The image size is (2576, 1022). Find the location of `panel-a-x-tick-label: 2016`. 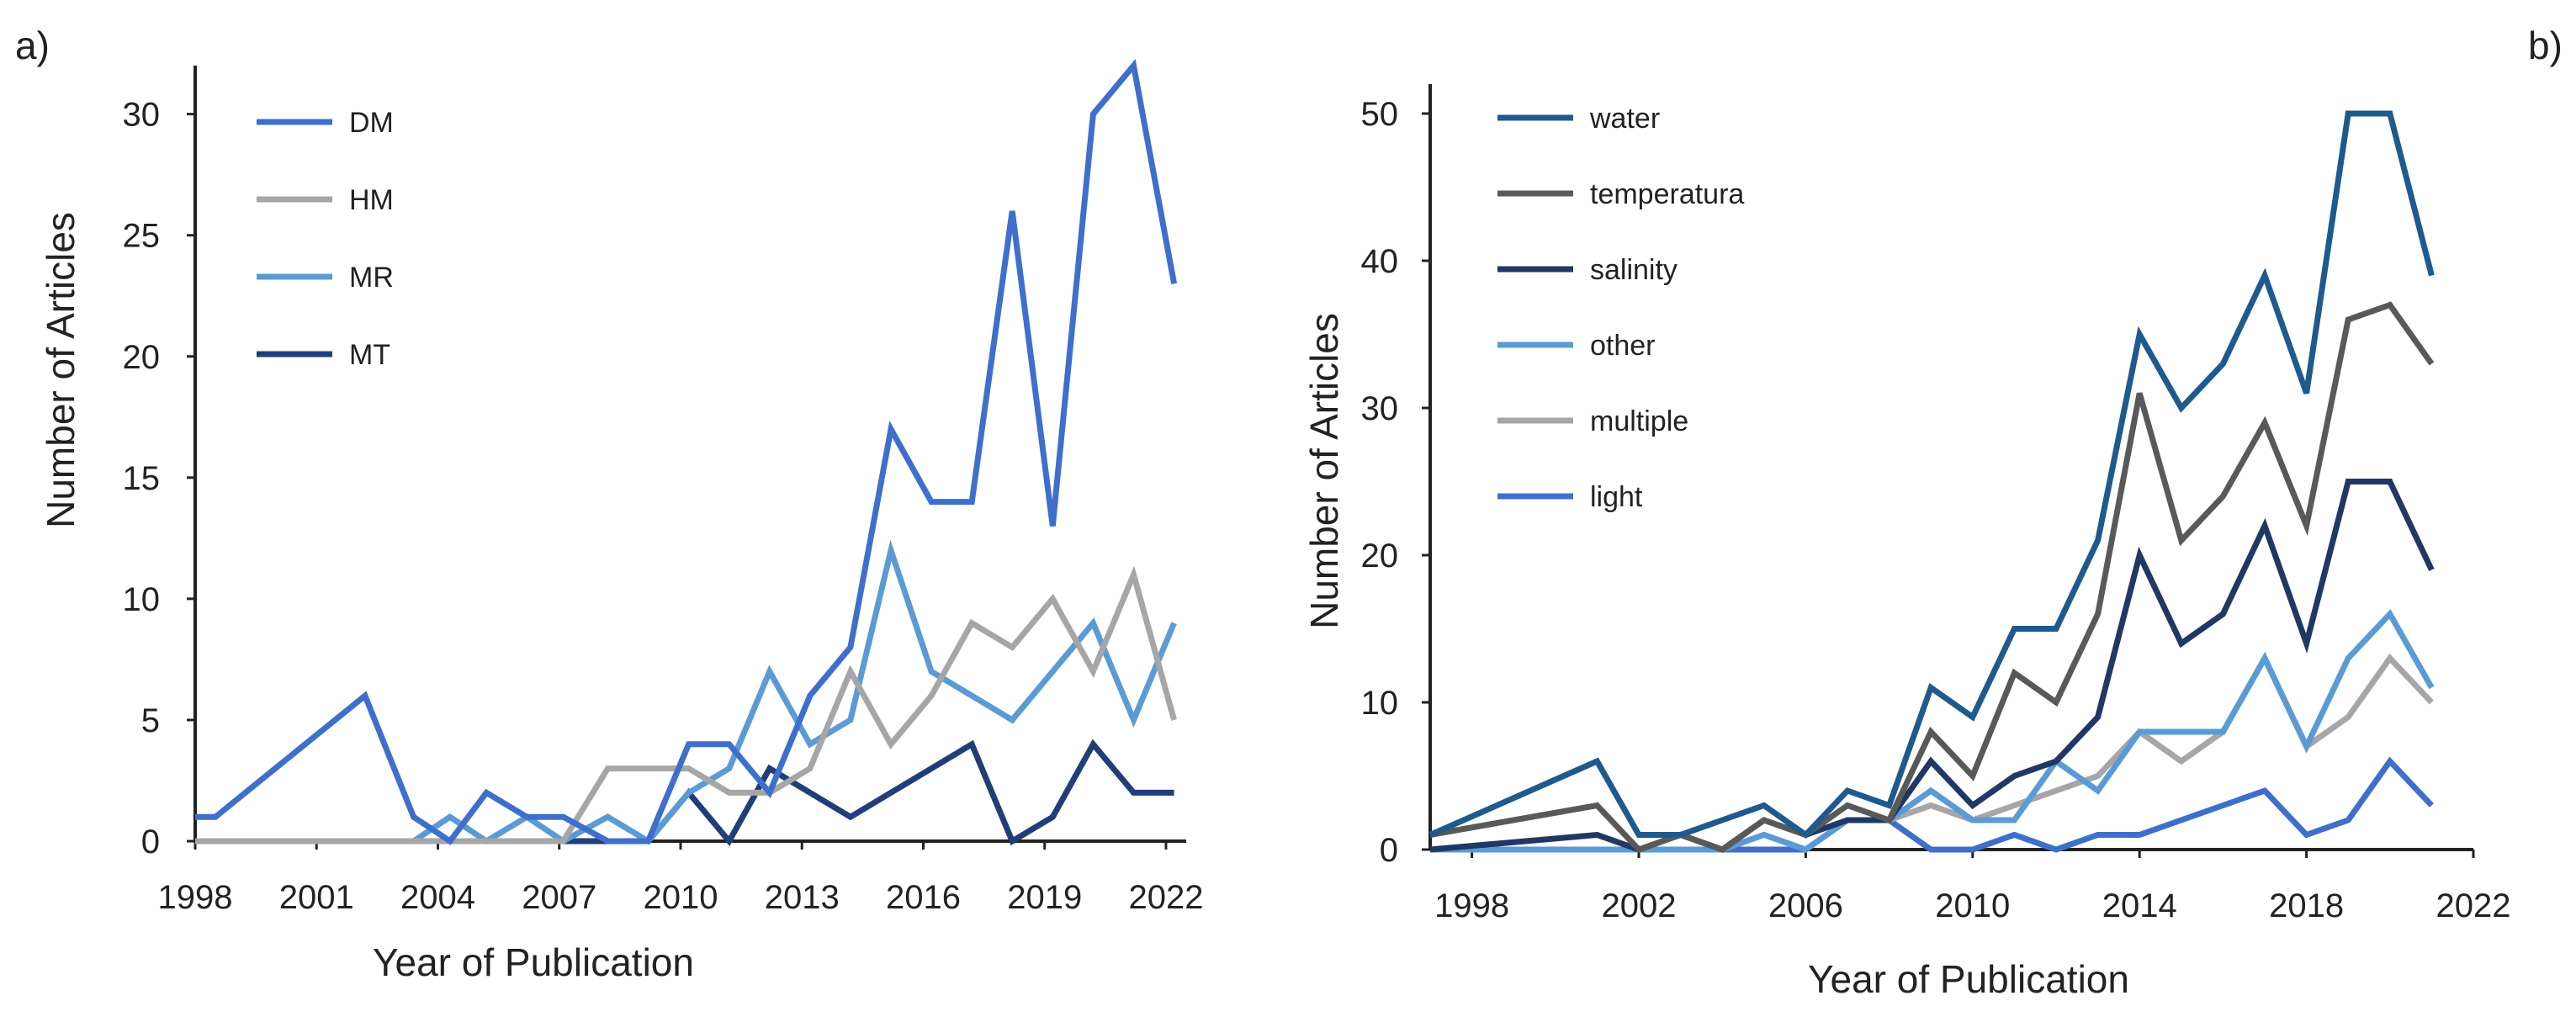

panel-a-x-tick-label: 2016 is located at coordinates (923, 897).